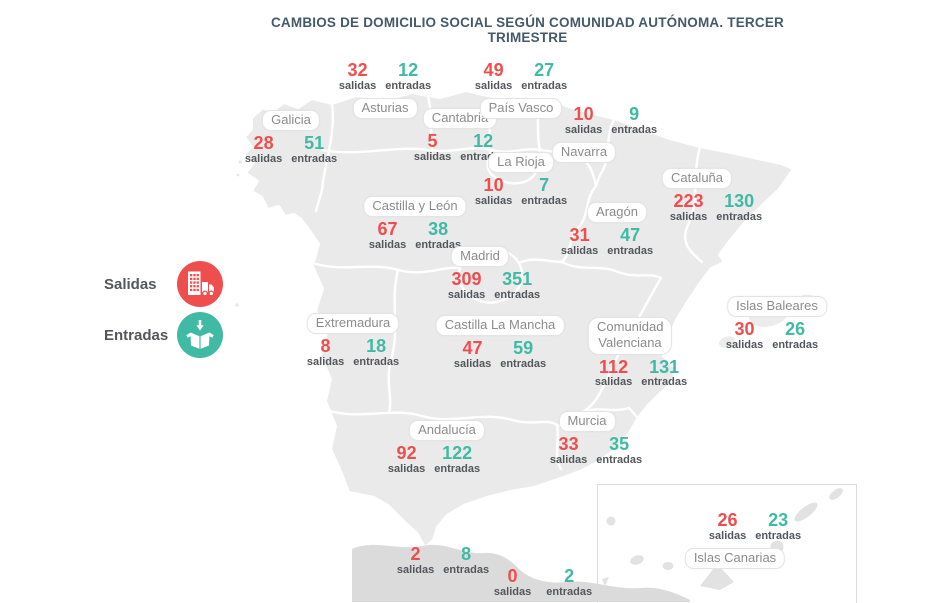 This screenshot has width=950, height=603. Describe the element at coordinates (604, 133) in the screenshot. I see `region-navarra: Navarra 10 salidas 9 entradas` at that location.